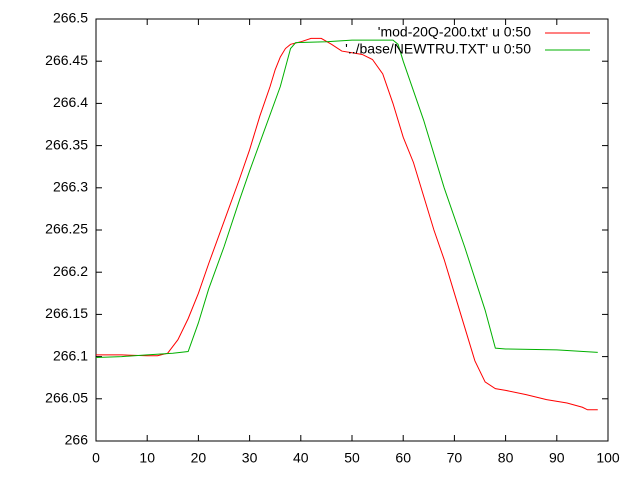 The height and width of the screenshot is (485, 640). Describe the element at coordinates (506, 458) in the screenshot. I see `x-tick-label: 80` at that location.